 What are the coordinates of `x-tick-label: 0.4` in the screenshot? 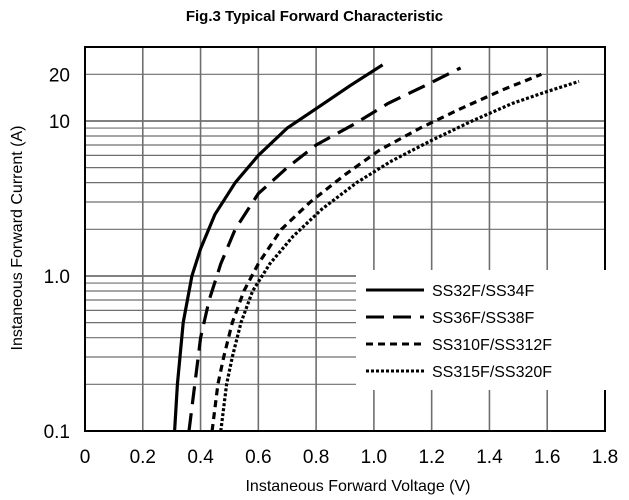 It's located at (200, 457).